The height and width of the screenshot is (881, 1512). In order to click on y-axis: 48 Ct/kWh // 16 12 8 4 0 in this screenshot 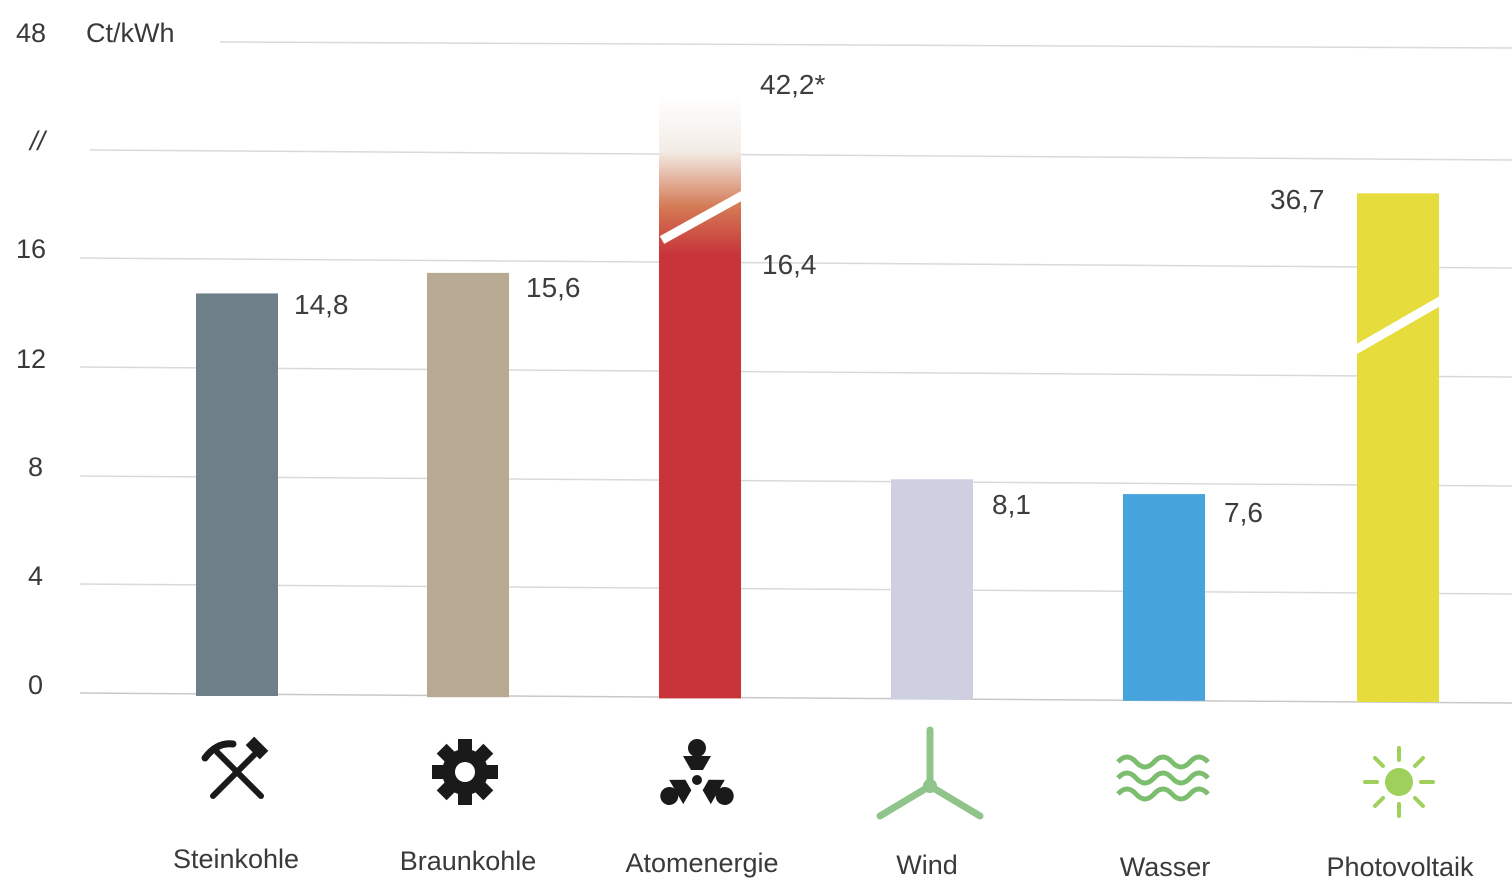, I will do `click(95, 359)`.